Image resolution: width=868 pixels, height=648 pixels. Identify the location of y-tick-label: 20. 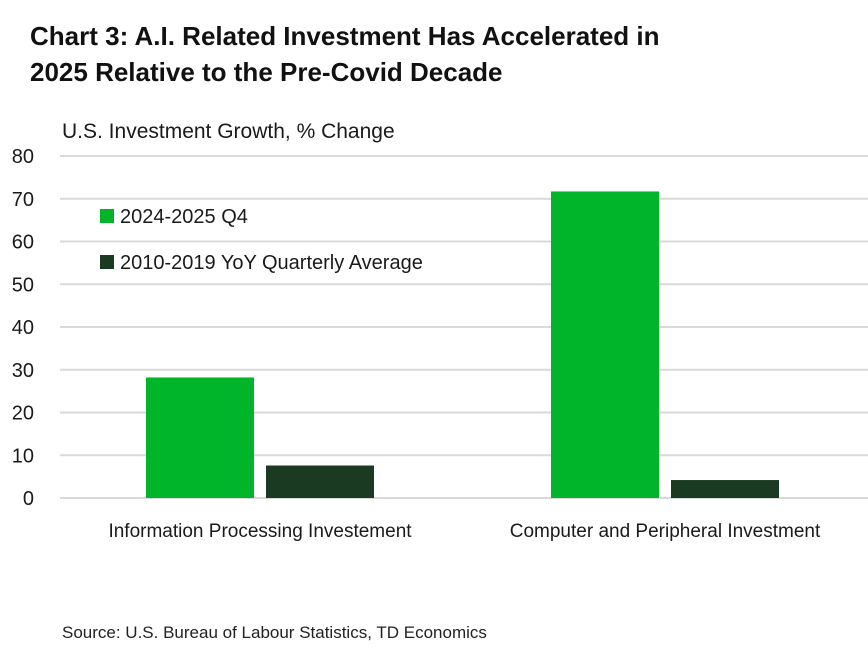
(23, 414).